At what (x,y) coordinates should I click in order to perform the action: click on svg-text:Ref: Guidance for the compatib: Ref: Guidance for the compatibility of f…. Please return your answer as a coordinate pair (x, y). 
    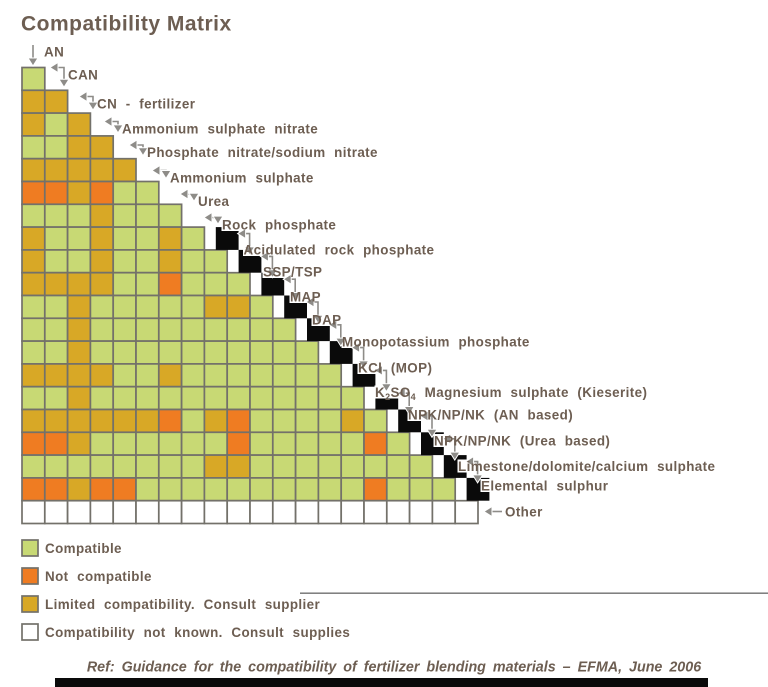
    Looking at the image, I should click on (394, 668).